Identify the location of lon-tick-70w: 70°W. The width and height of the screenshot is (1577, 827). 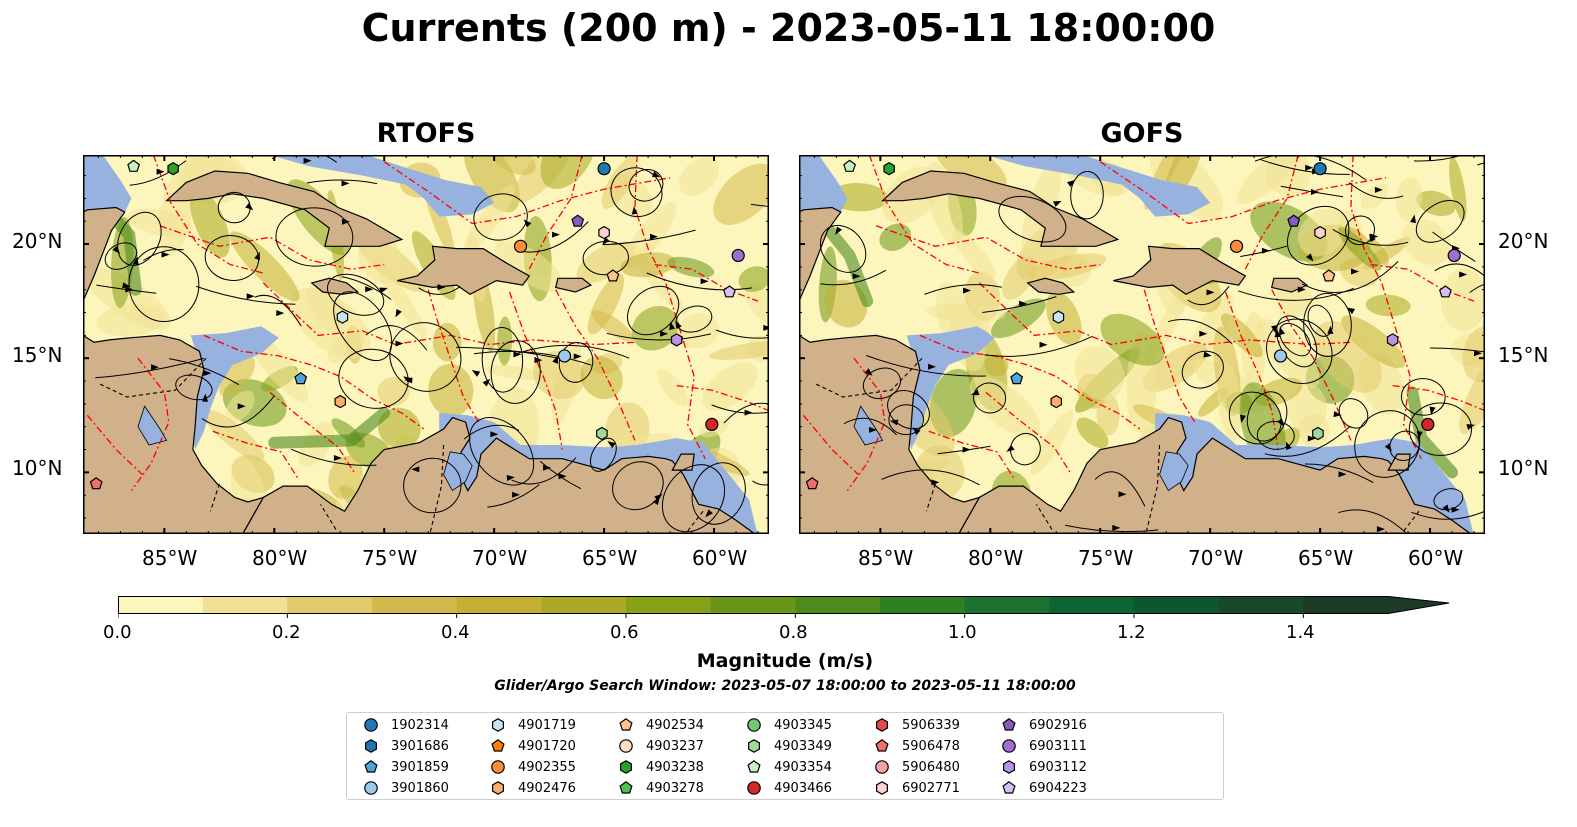
(500, 558).